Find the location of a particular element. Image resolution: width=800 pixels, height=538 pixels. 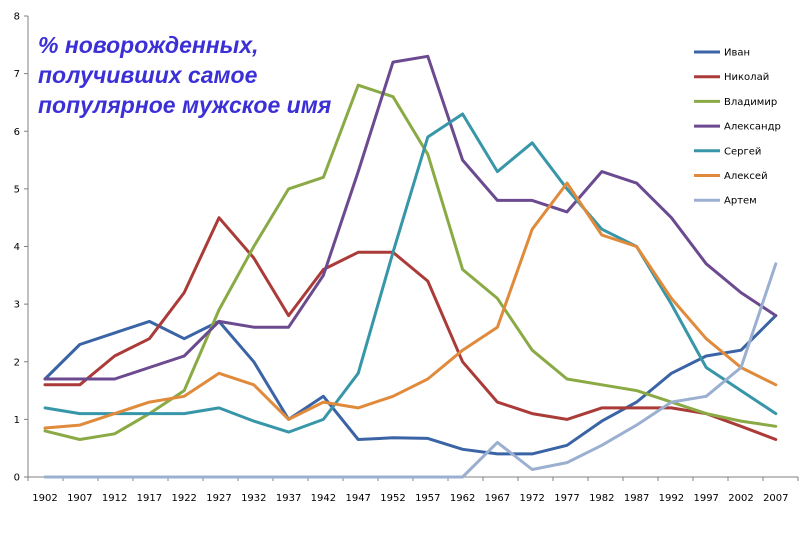

x-tick-label: 1917 is located at coordinates (149, 498).